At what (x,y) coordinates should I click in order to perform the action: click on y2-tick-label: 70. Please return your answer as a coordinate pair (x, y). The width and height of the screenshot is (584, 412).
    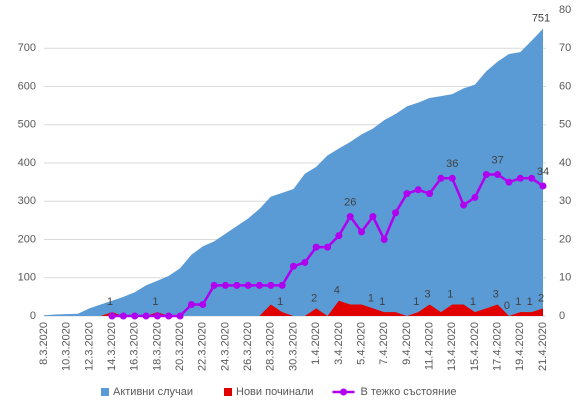
    Looking at the image, I should click on (565, 48).